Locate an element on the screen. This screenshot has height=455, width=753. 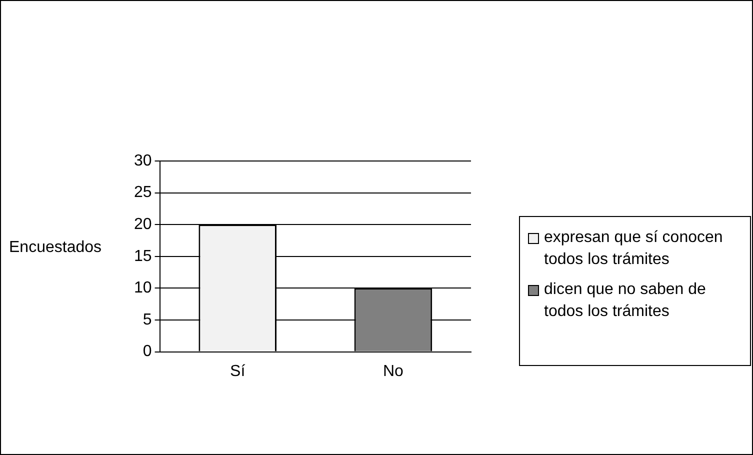
y-tick-label: 20 is located at coordinates (143, 225).